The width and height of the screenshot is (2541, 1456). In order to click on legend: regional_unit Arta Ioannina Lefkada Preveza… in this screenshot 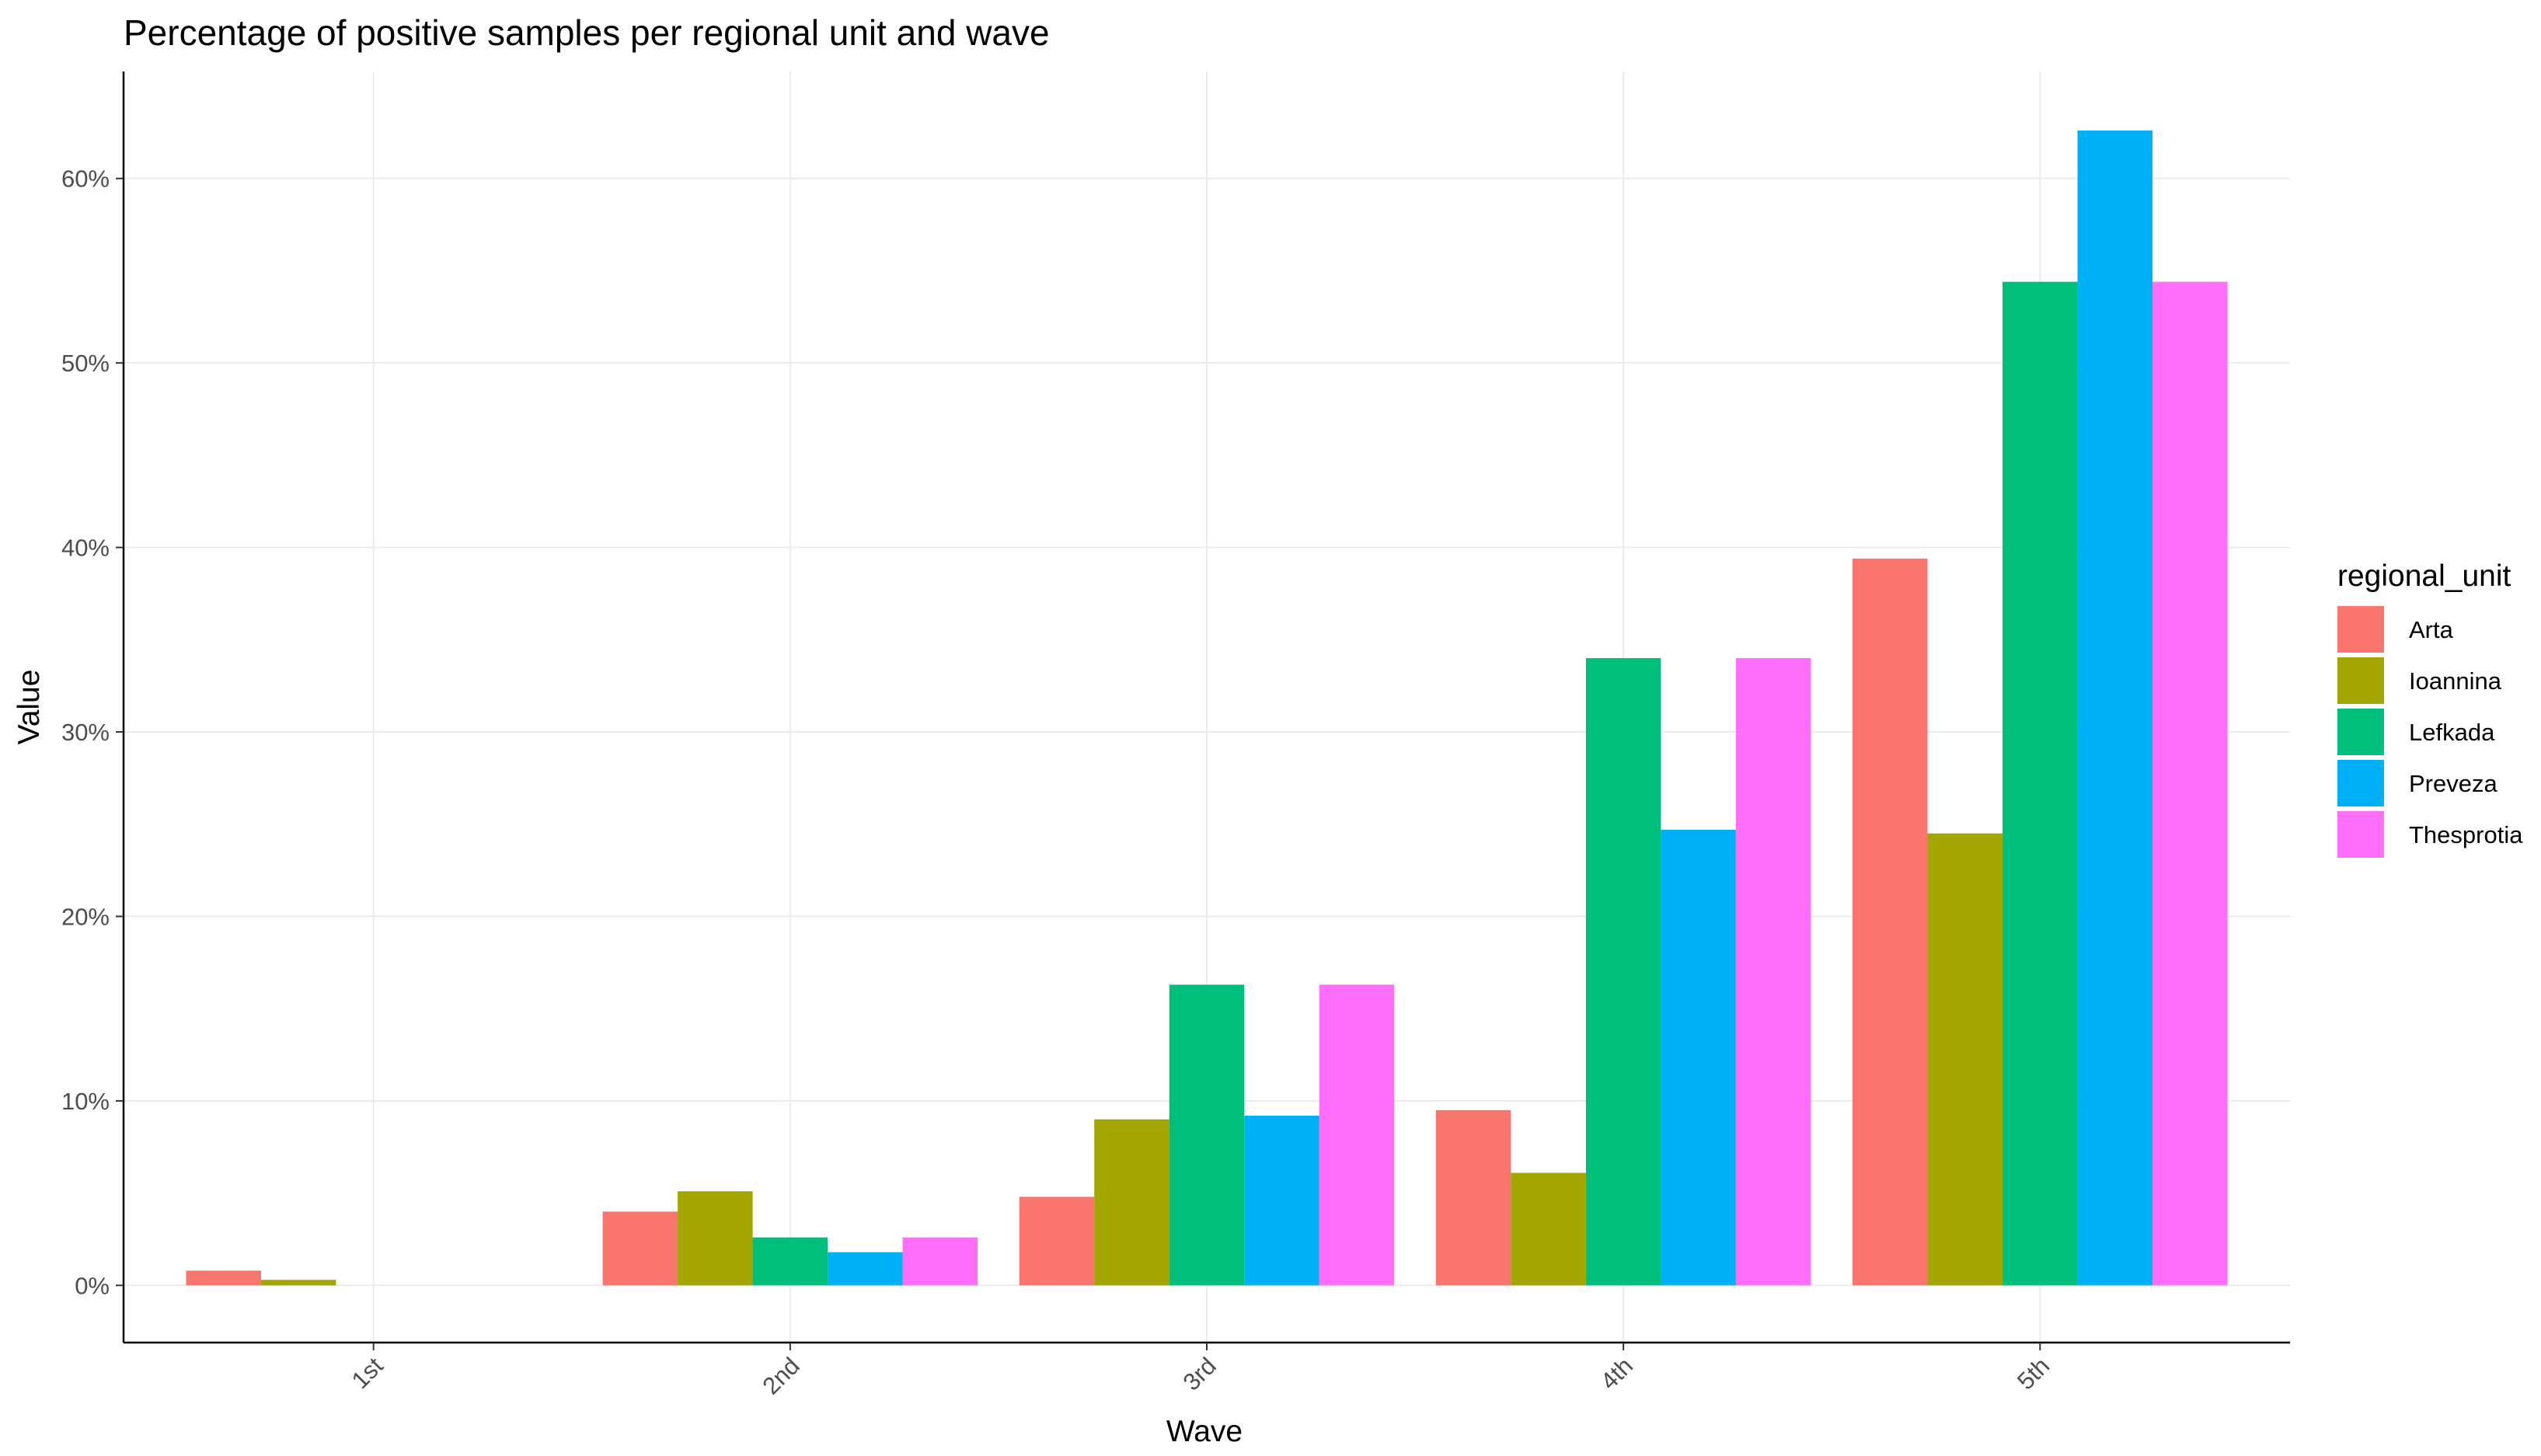, I will do `click(2430, 709)`.